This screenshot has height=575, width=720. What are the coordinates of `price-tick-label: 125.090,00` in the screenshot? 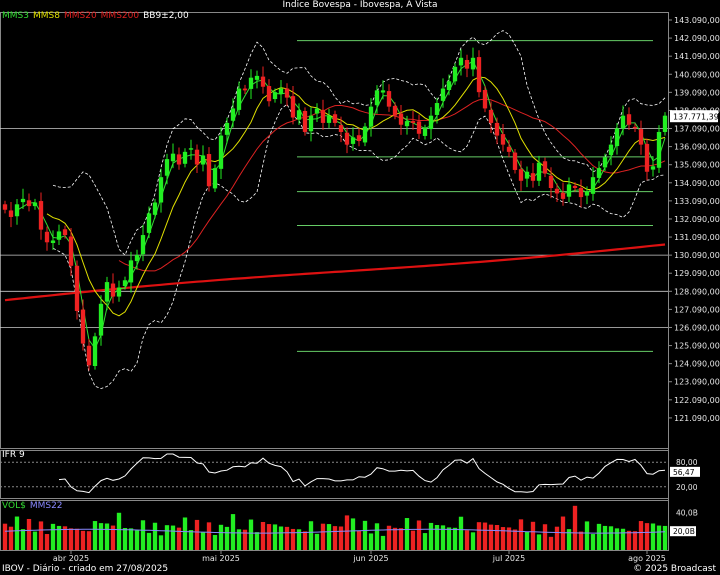 It's located at (697, 346).